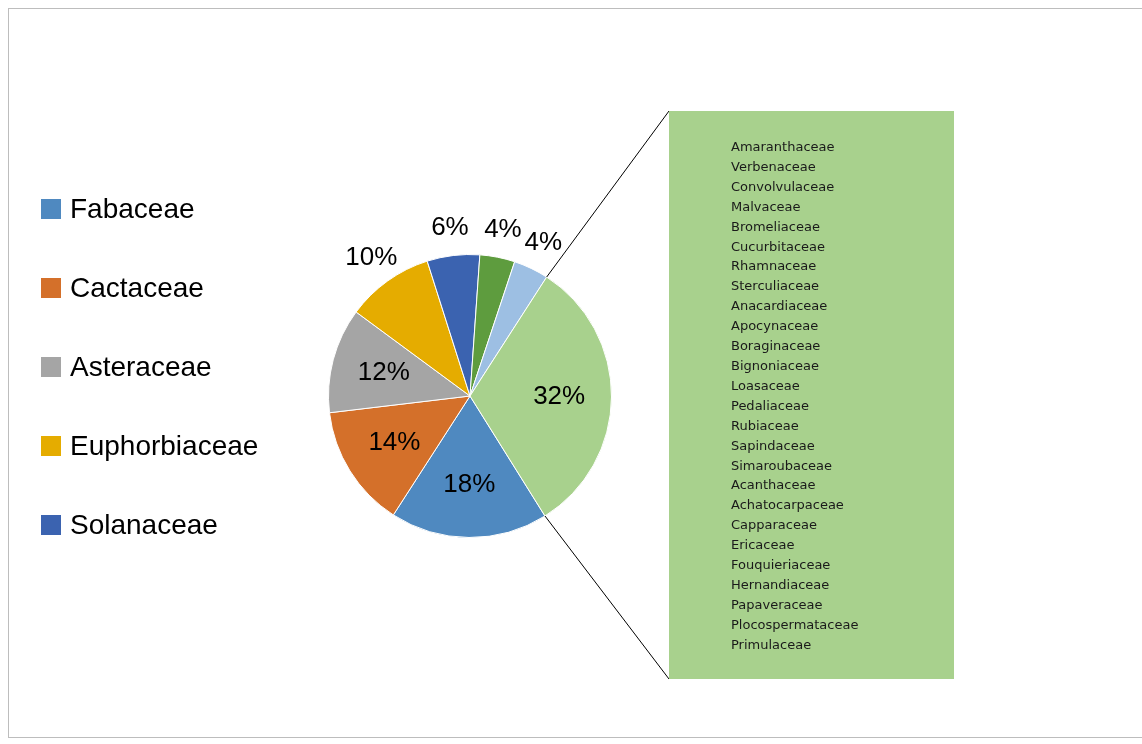  I want to click on text: Simaroubaceae, so click(782, 465).